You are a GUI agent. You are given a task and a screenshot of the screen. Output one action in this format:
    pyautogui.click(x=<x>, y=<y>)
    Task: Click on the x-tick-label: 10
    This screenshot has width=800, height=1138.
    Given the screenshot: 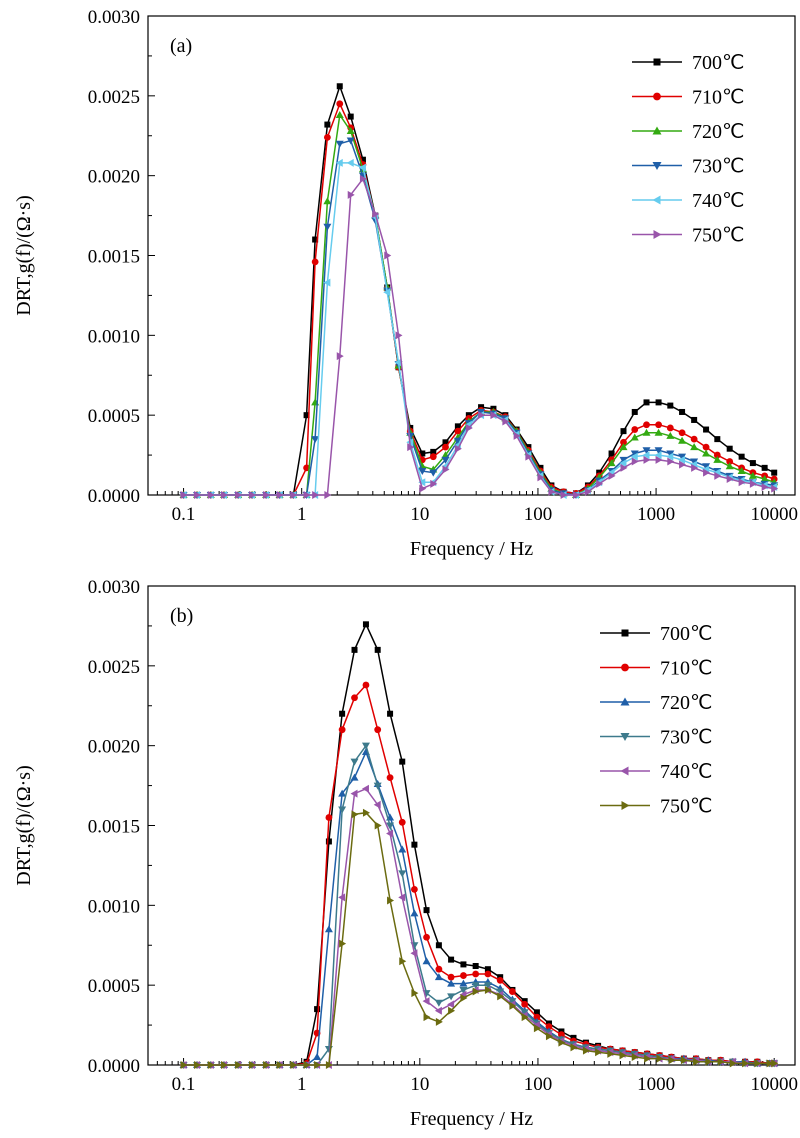 What is the action you would take?
    pyautogui.click(x=419, y=514)
    